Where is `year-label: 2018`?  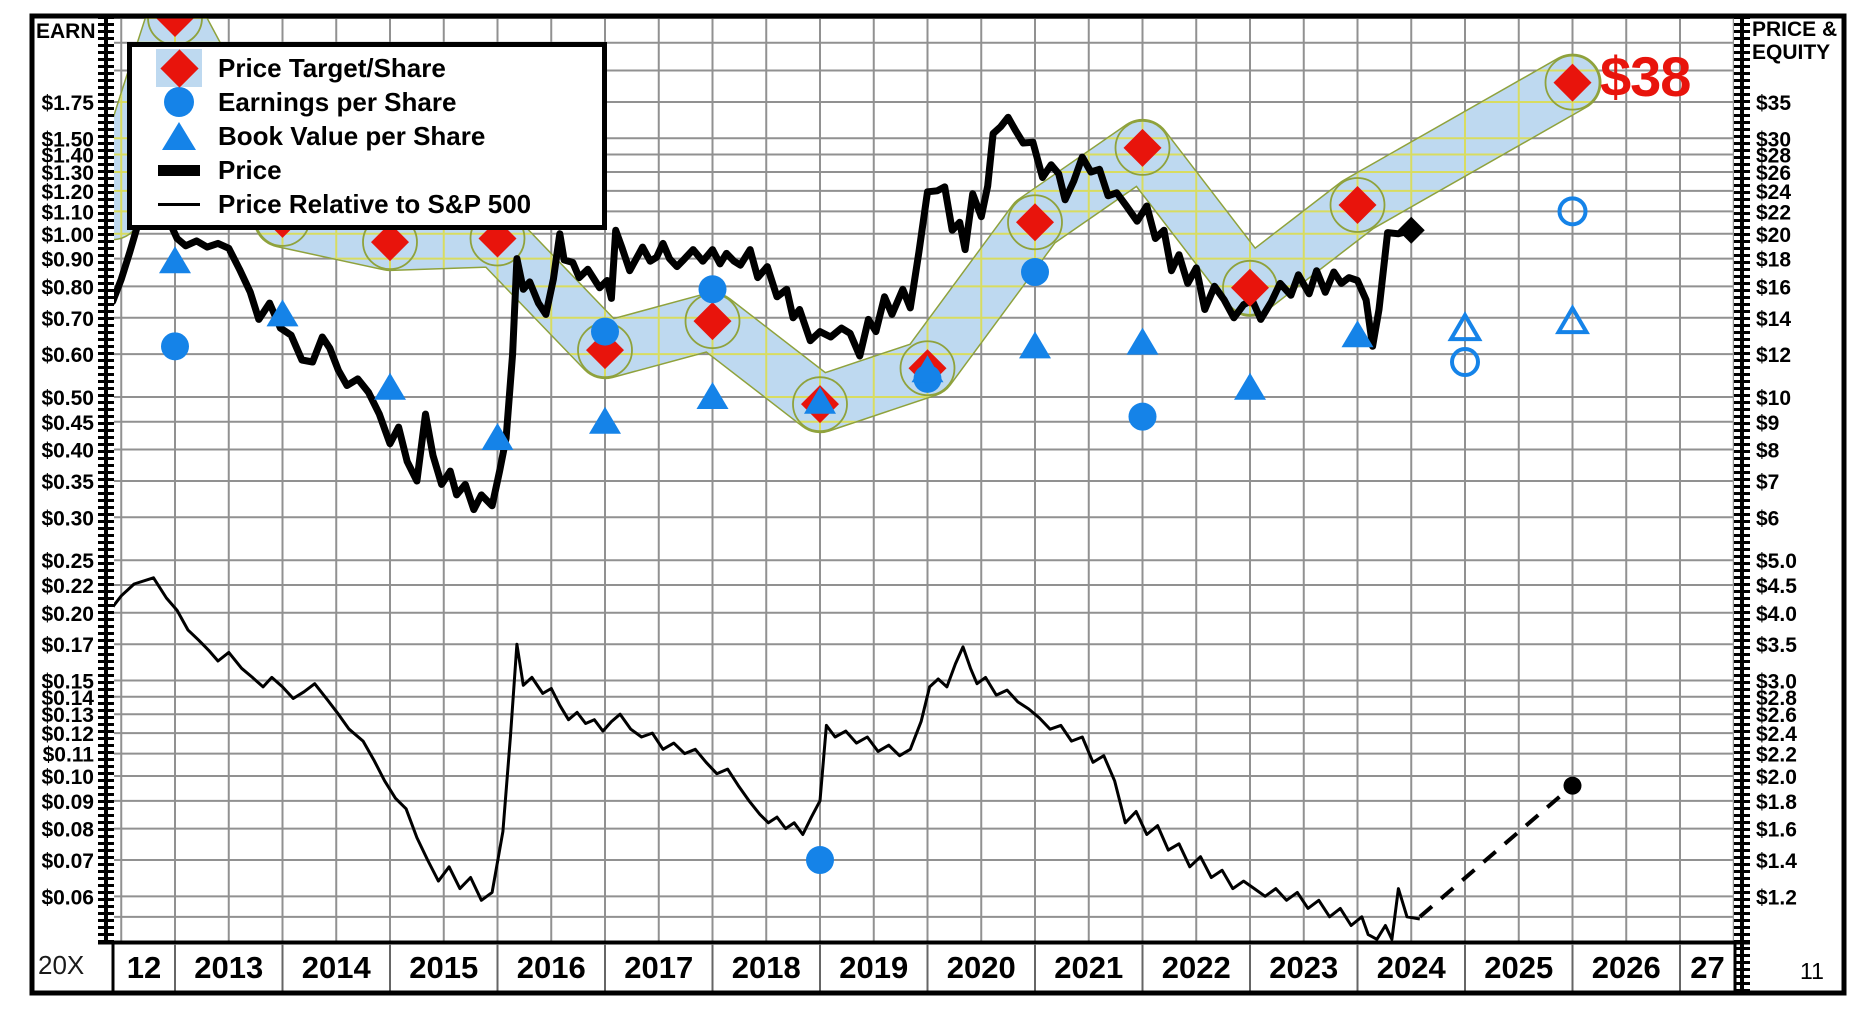
year-label: 2018 is located at coordinates (766, 967).